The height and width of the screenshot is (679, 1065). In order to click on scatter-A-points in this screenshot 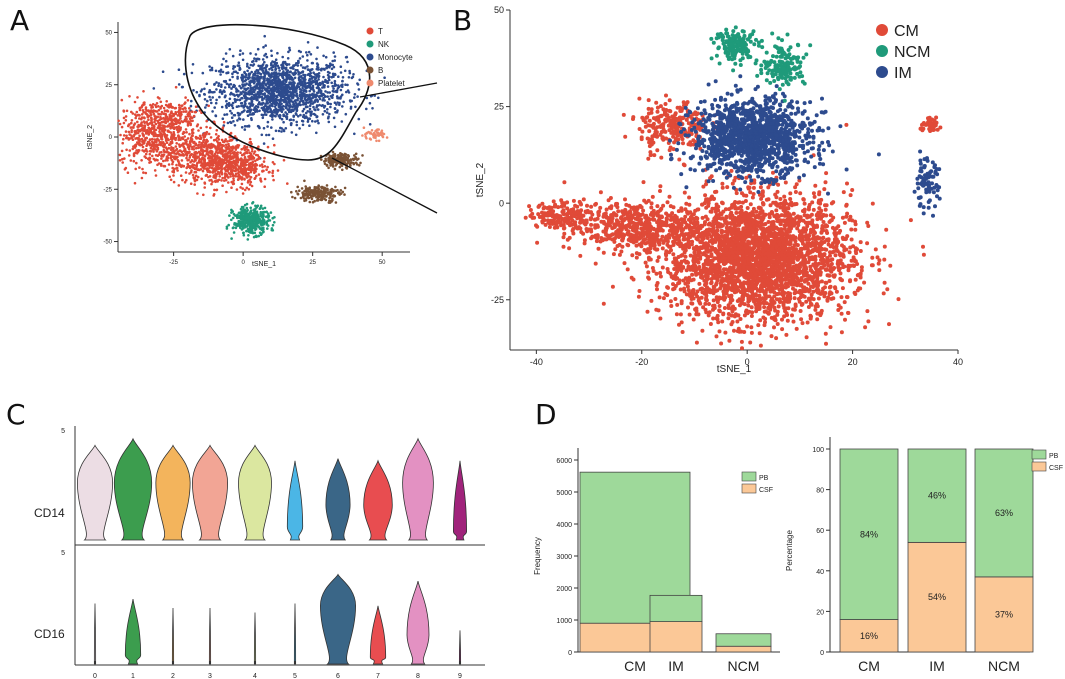, I will do `click(253, 137)`.